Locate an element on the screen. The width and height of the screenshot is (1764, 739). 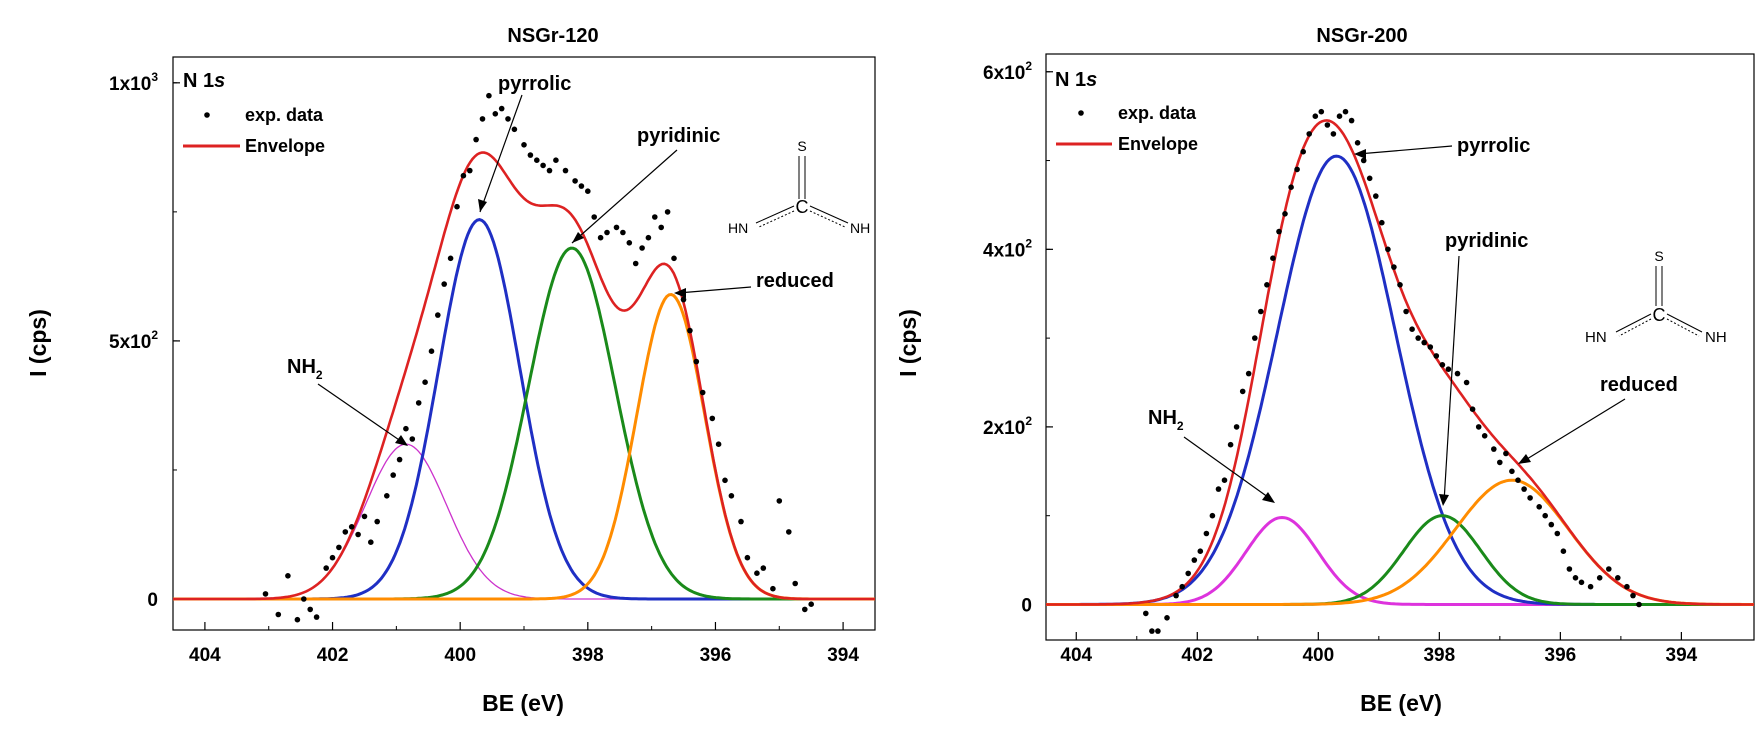
y-tick-label: 4x10² is located at coordinates (1007, 248).